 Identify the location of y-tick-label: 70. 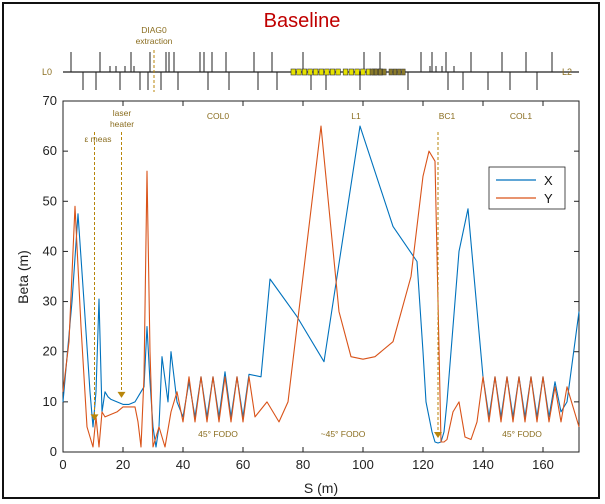
(50, 100).